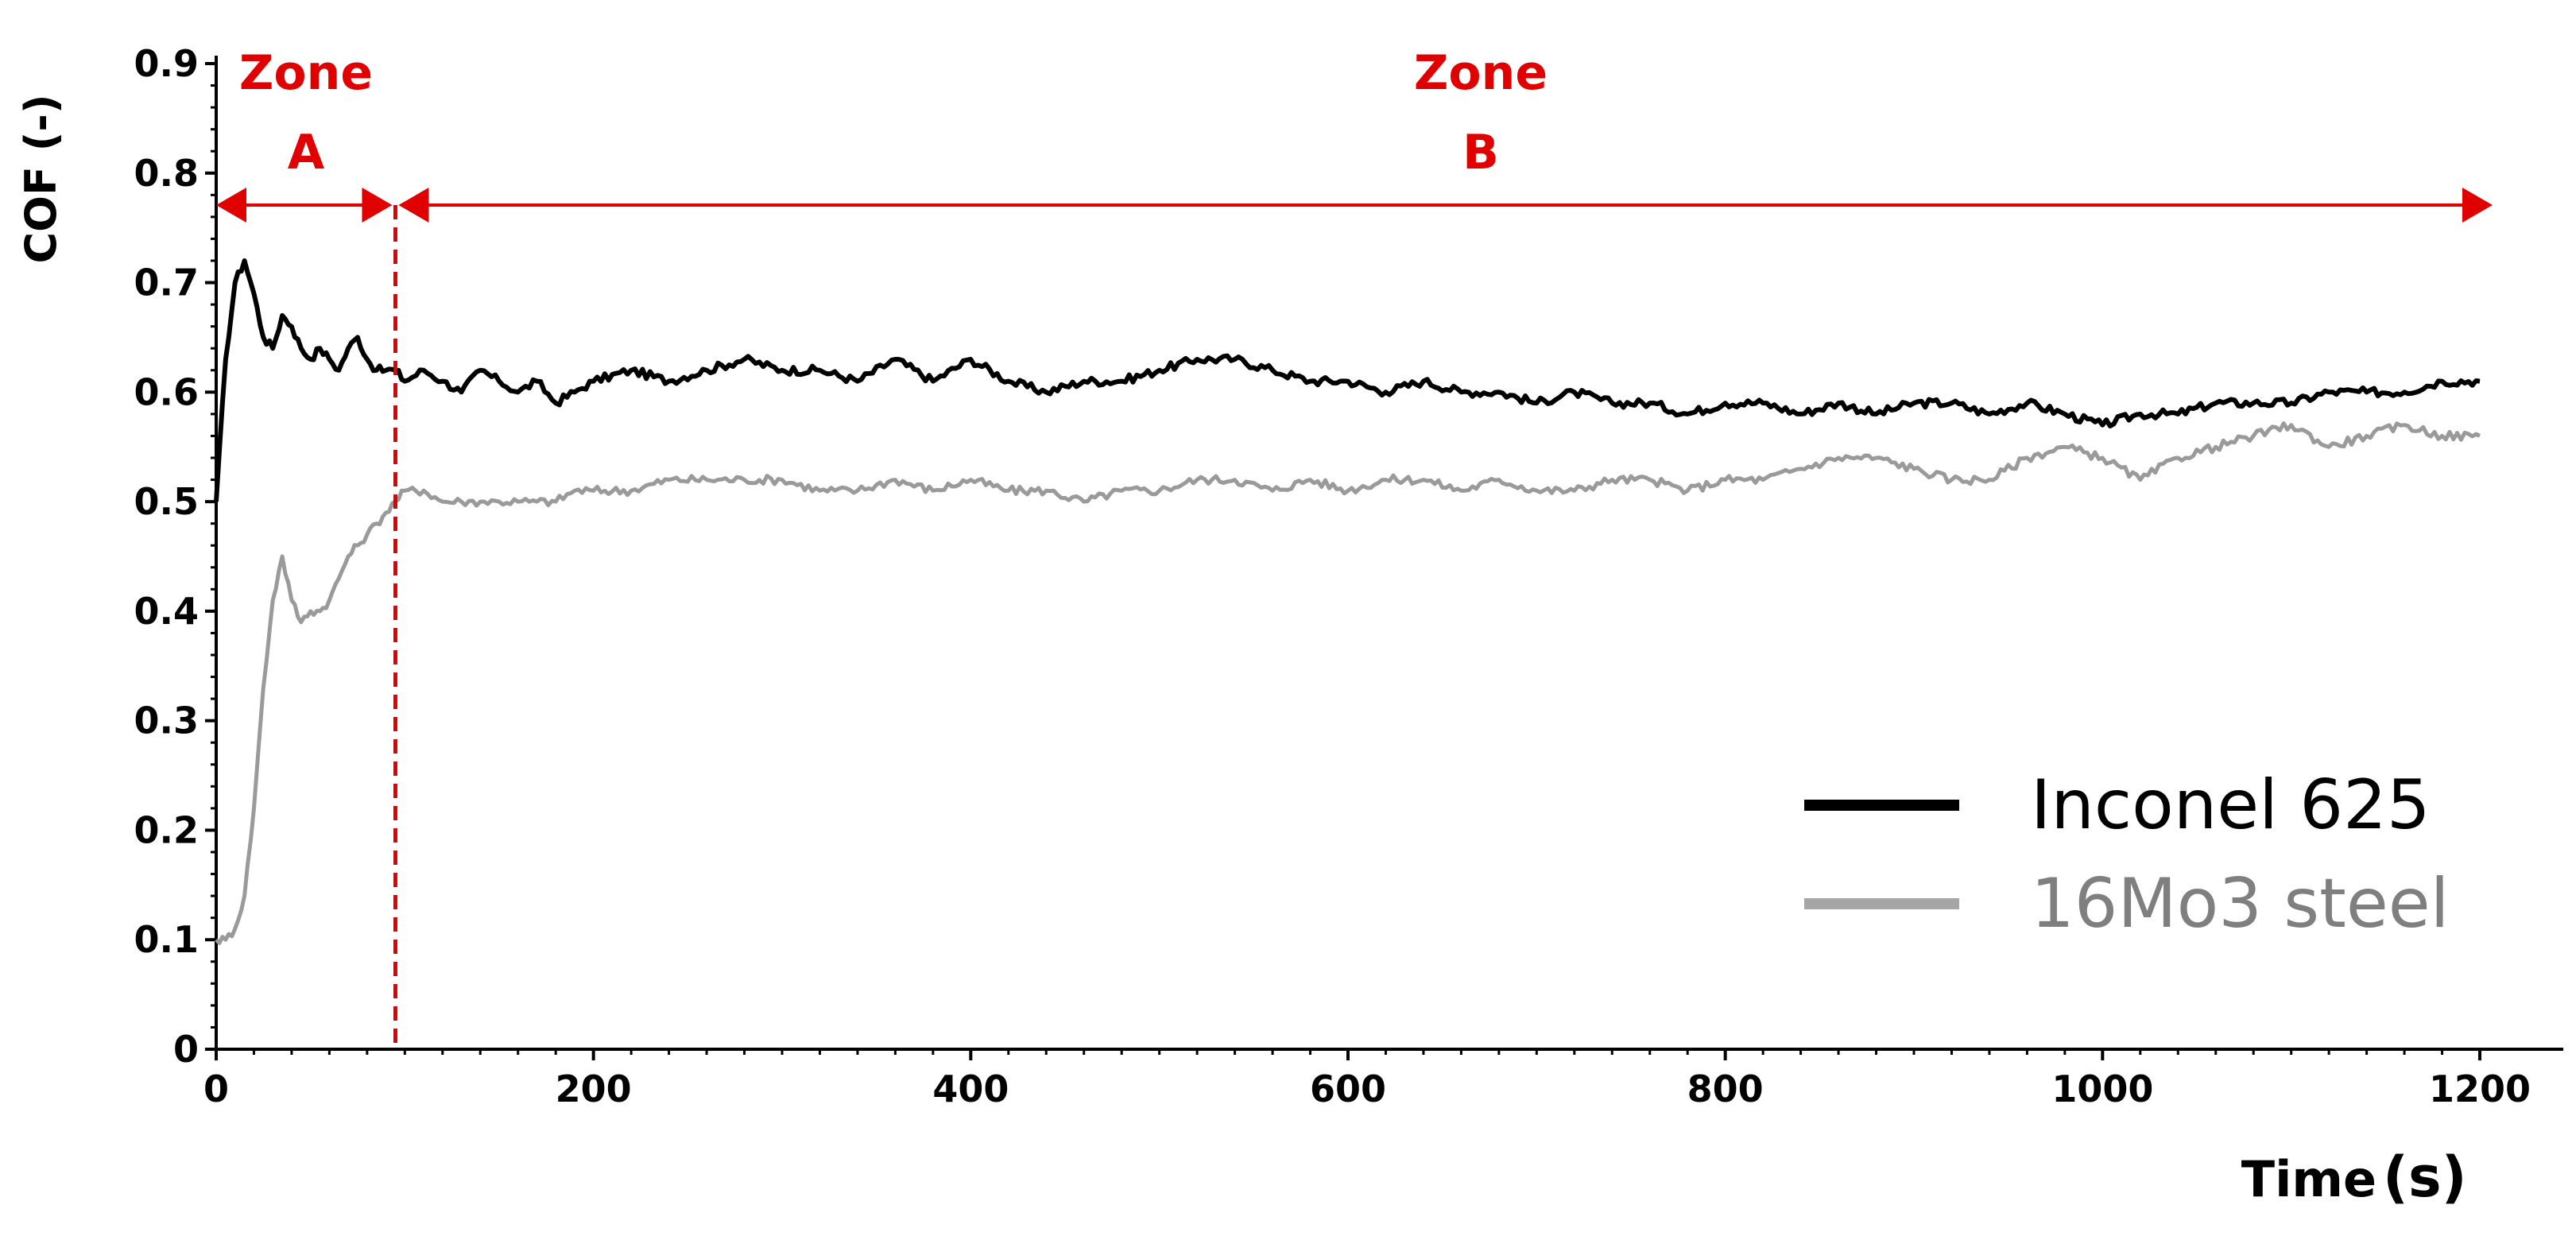 Image resolution: width=2576 pixels, height=1240 pixels. Describe the element at coordinates (166, 501) in the screenshot. I see `y-tick-label: 0.5` at that location.